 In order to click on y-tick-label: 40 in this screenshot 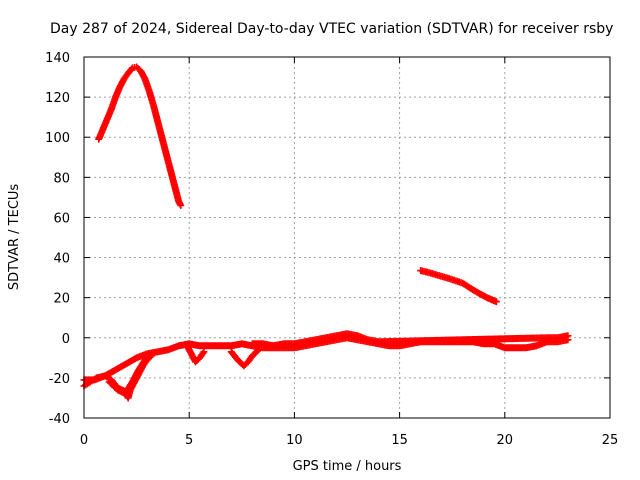, I will do `click(61, 259)`.